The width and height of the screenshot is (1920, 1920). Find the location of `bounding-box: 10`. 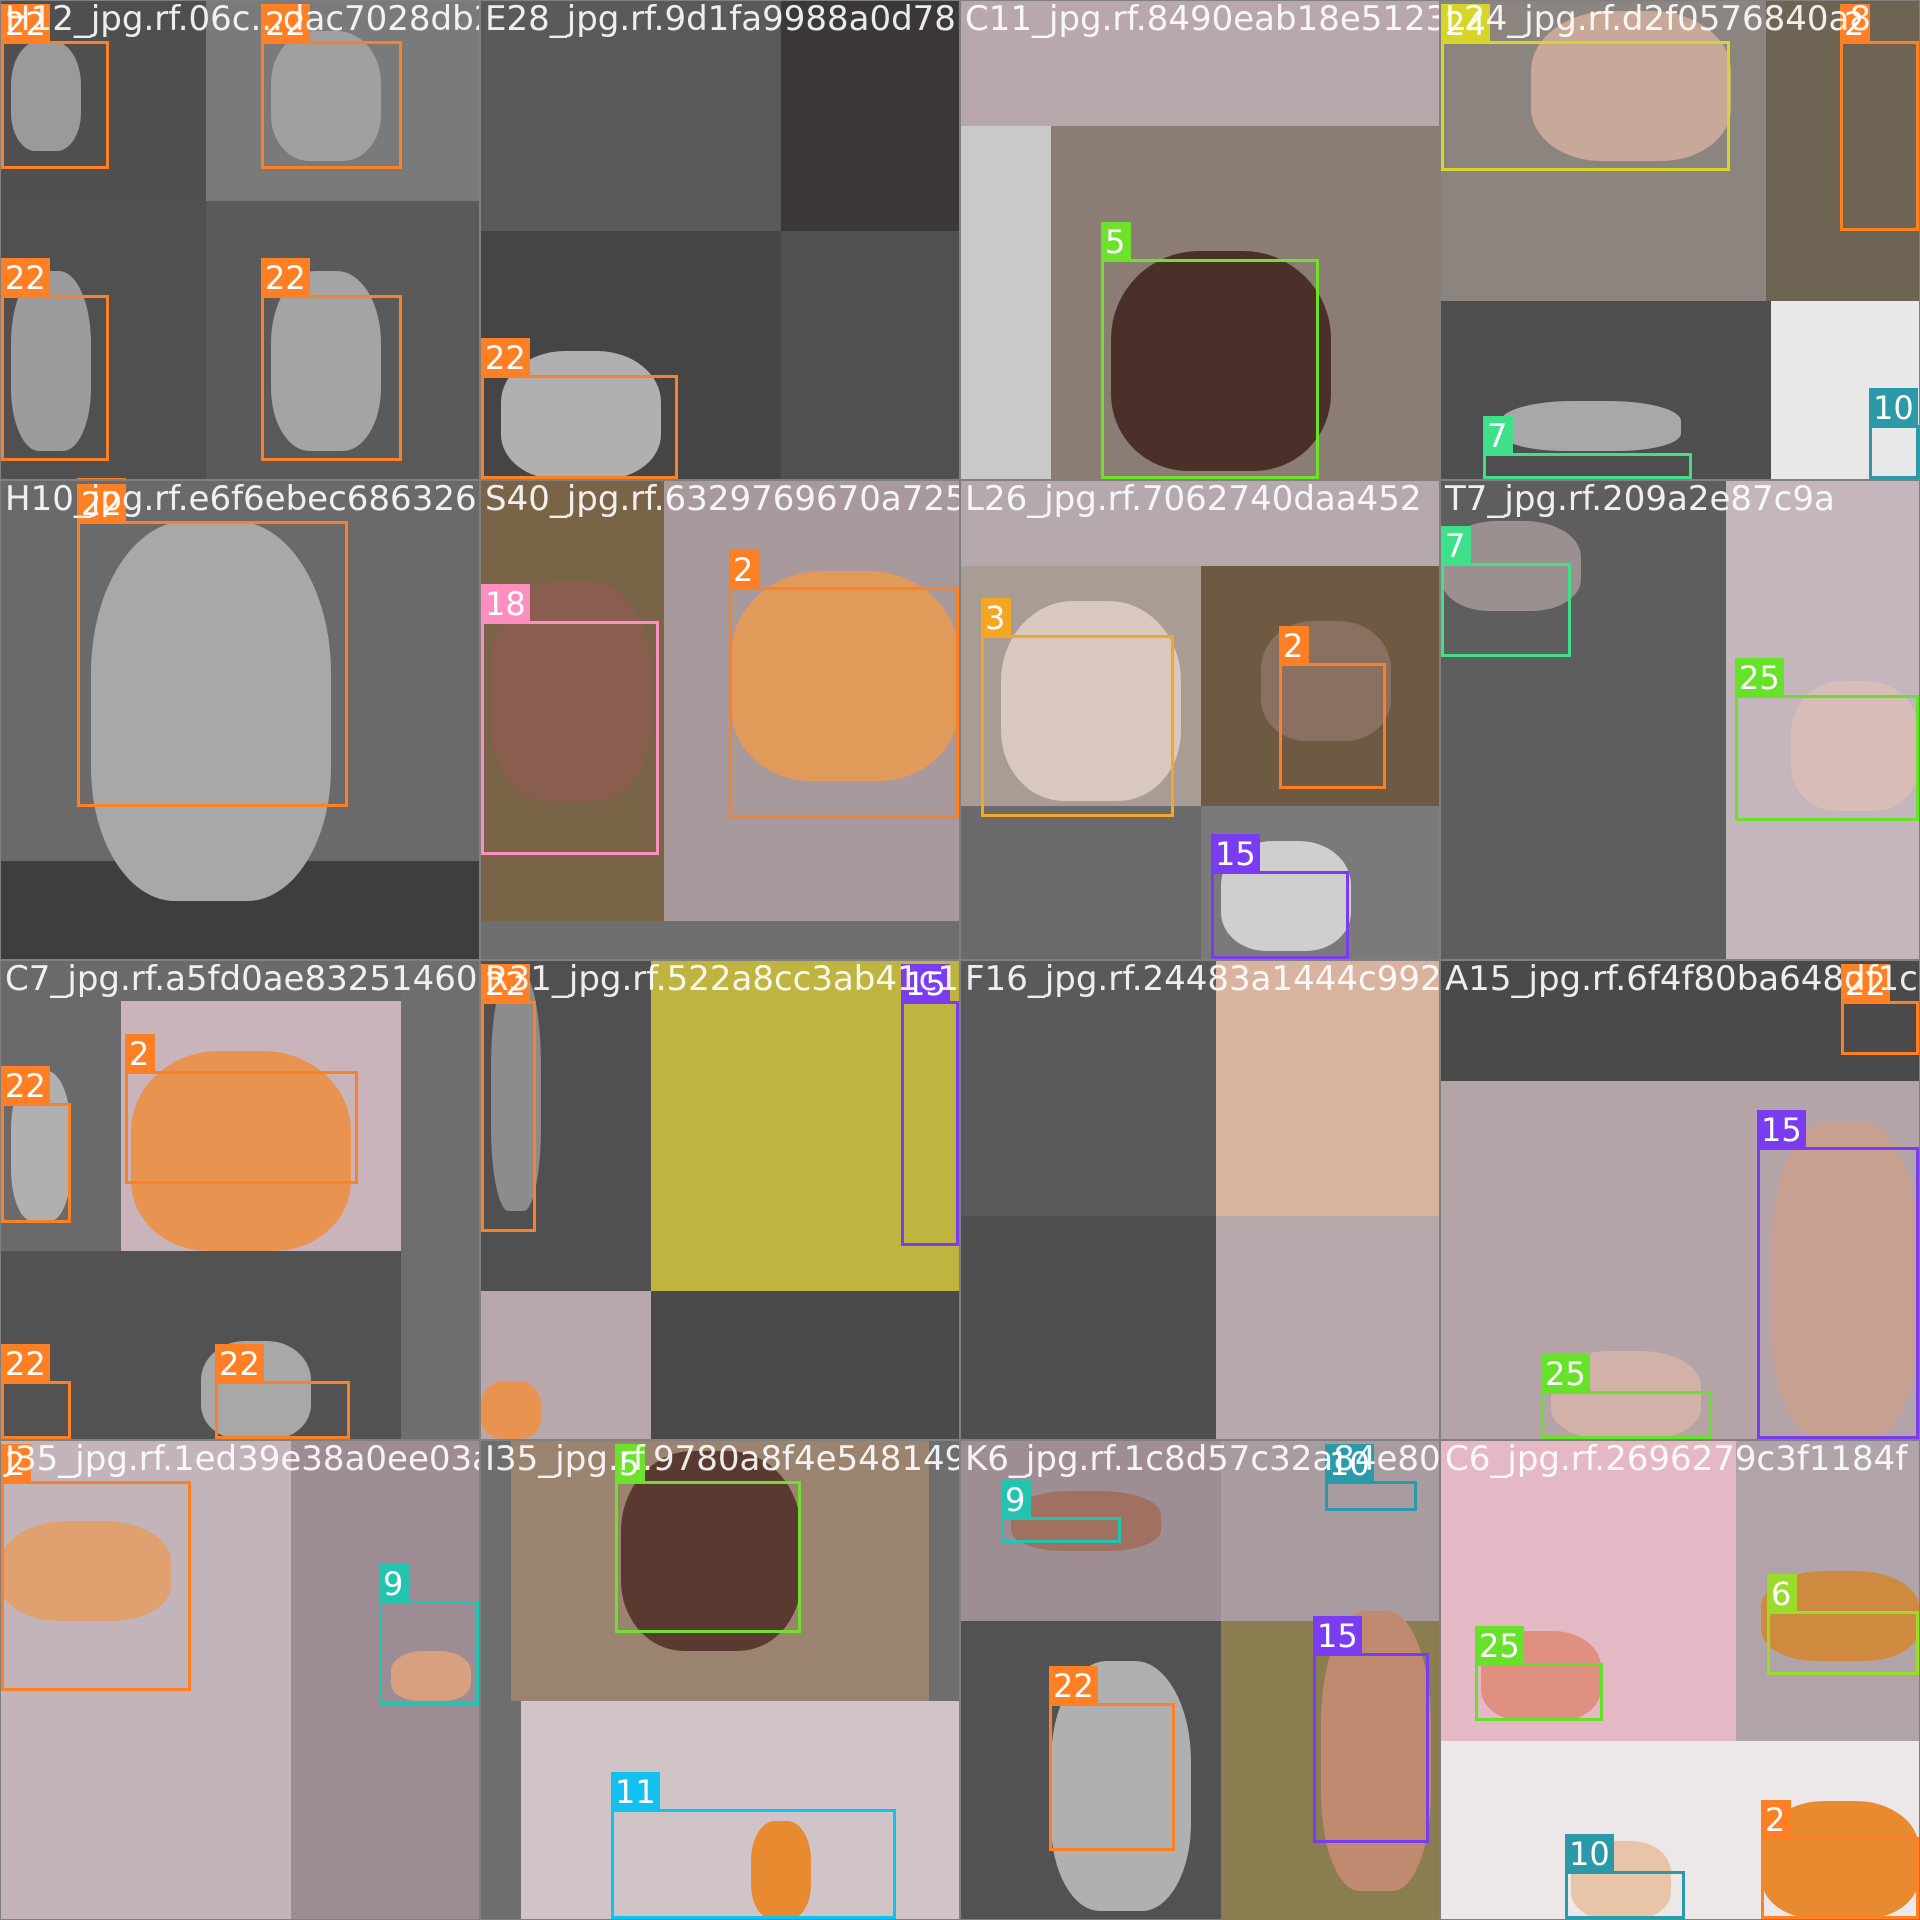

bounding-box: 10 is located at coordinates (1371, 1477).